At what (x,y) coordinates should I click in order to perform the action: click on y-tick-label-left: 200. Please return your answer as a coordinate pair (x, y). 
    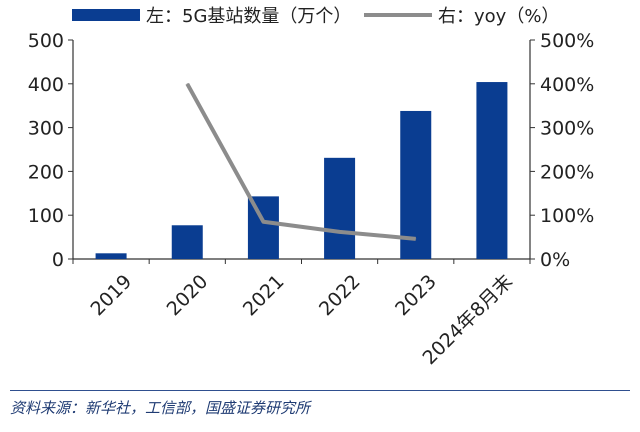
    Looking at the image, I should click on (46, 172).